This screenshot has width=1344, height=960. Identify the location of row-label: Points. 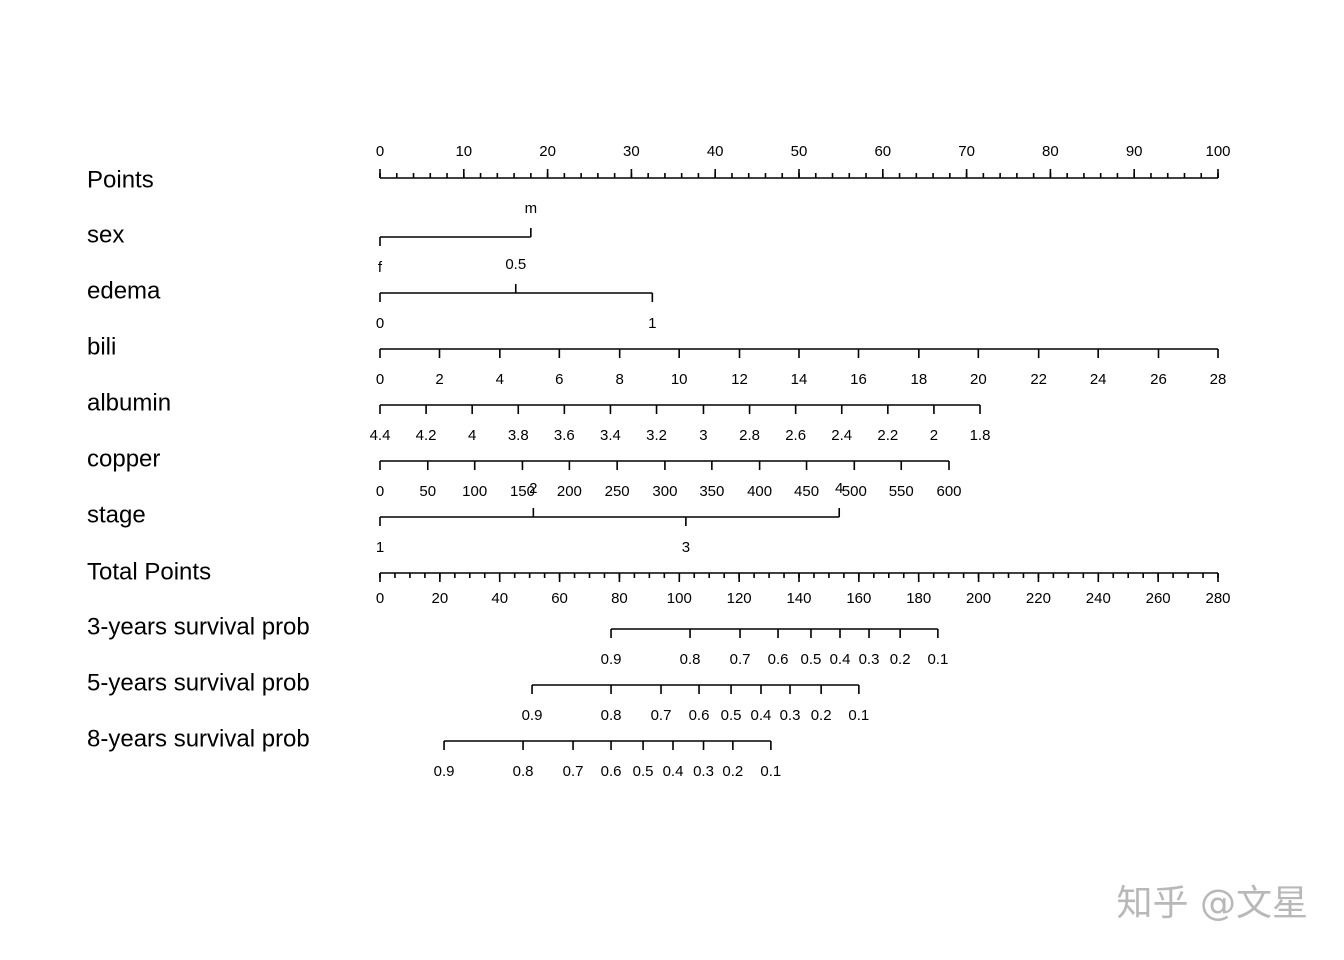
(120, 179).